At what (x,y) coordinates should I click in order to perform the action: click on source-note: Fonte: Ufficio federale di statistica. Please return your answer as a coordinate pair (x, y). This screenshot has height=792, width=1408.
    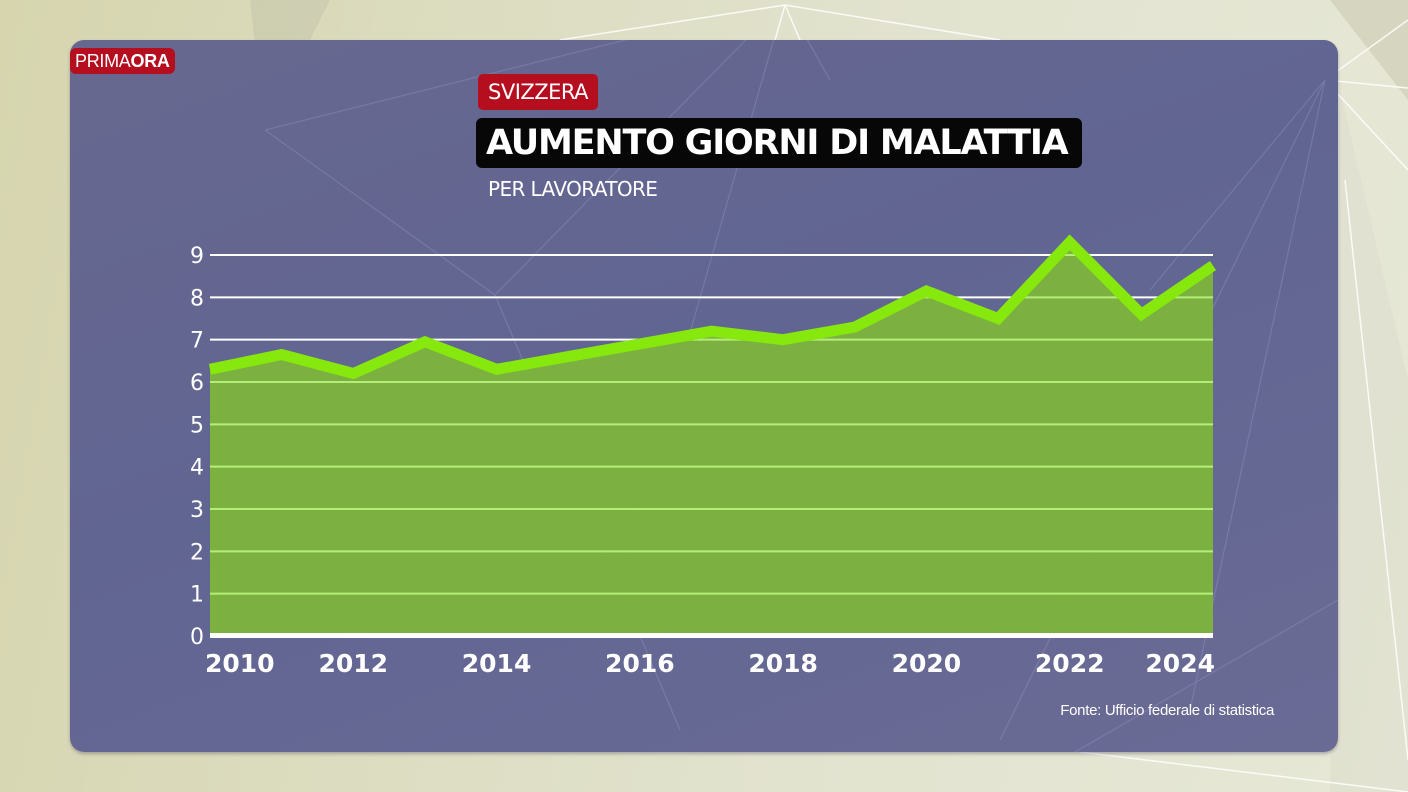
    Looking at the image, I should click on (1167, 710).